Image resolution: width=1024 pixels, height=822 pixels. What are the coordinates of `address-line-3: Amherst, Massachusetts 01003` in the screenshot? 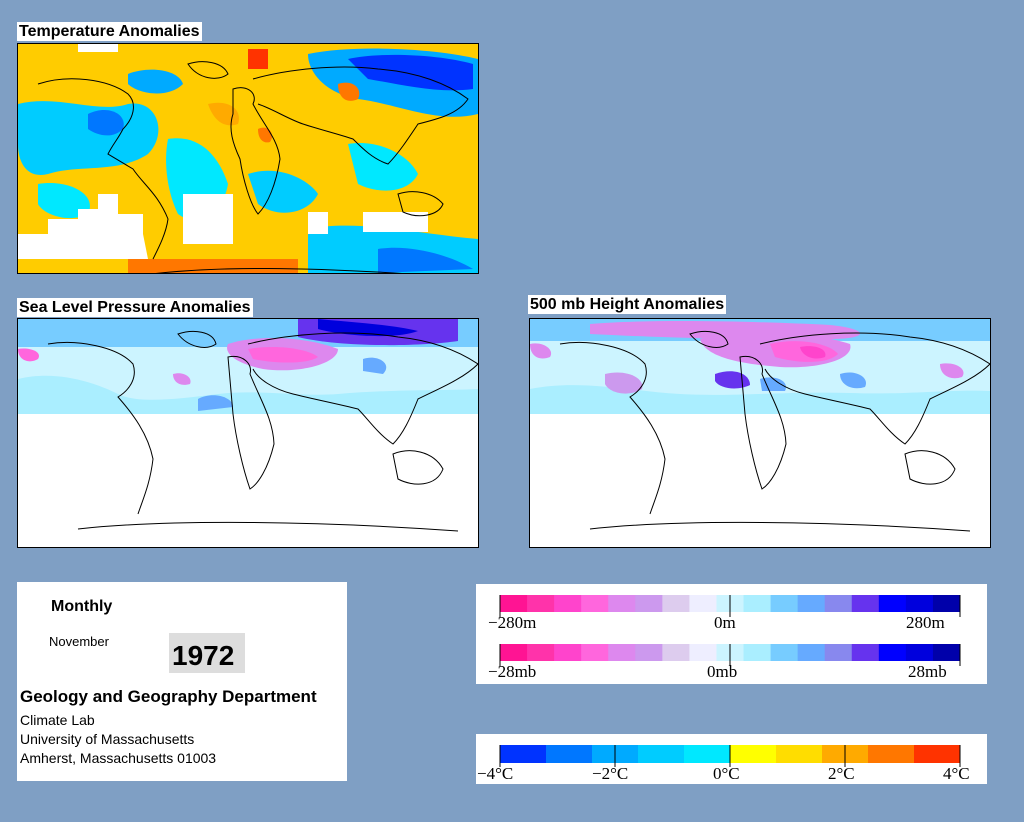 It's located at (118, 758).